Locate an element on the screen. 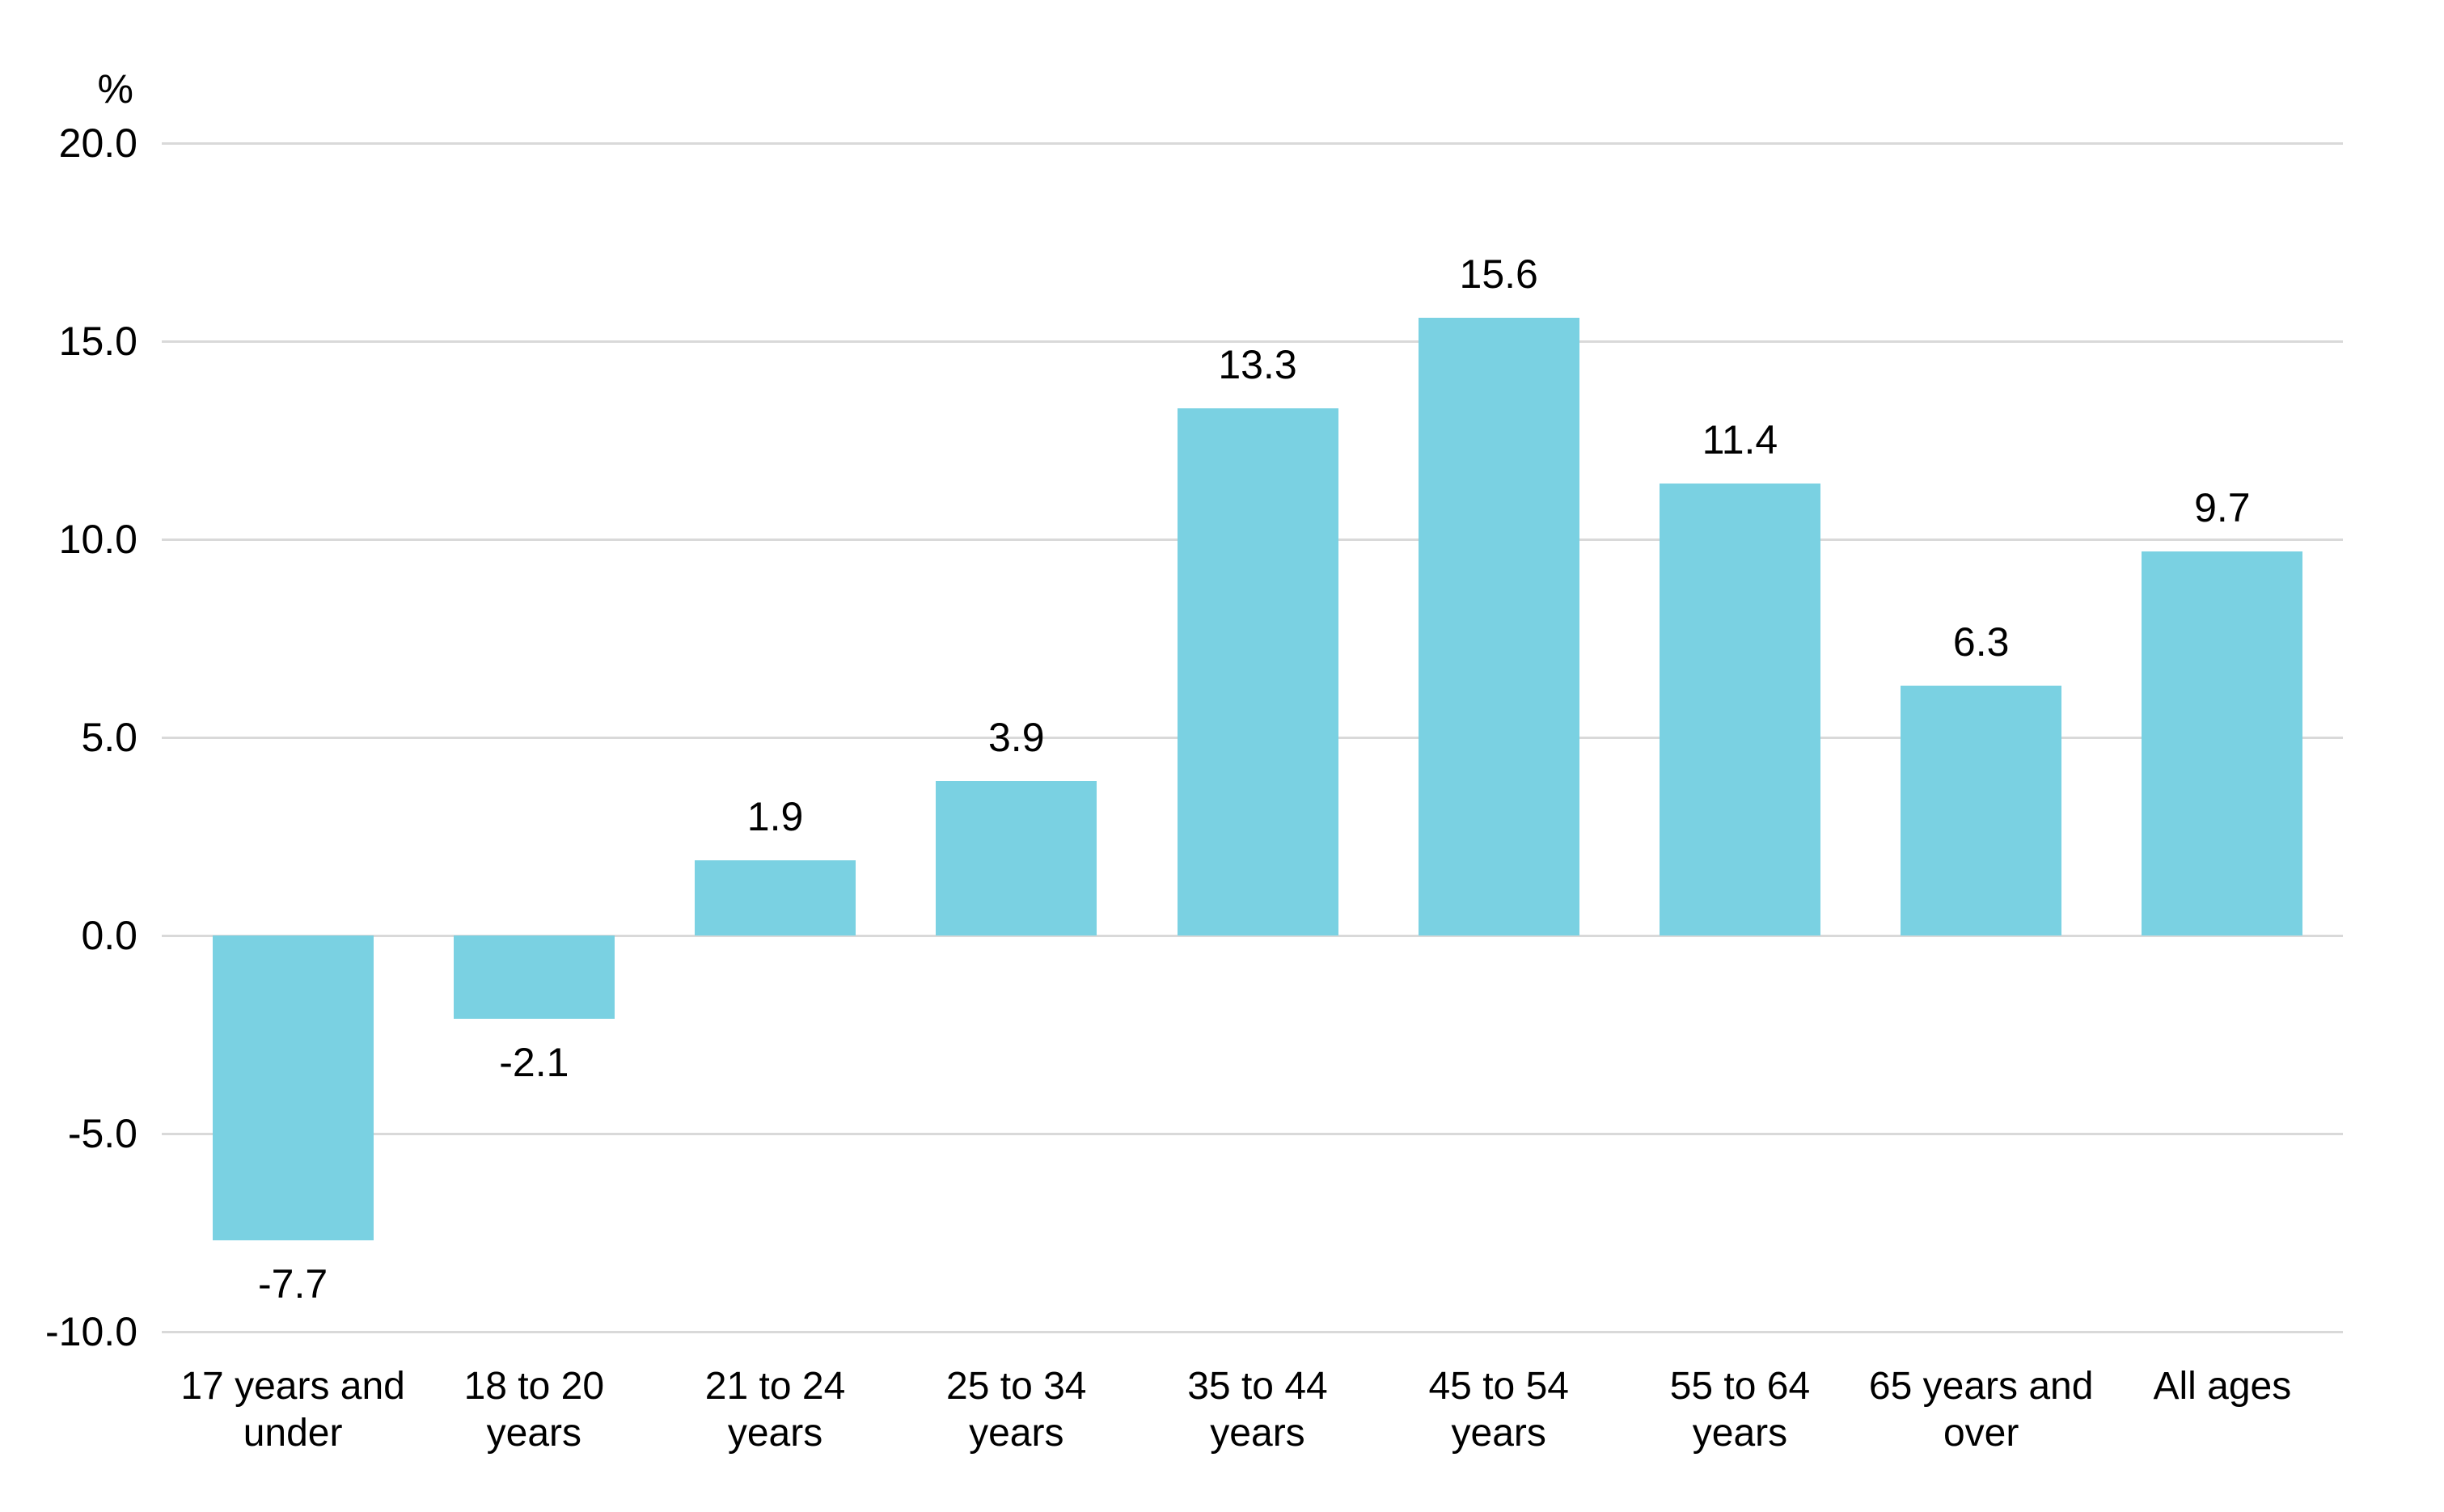  bar-value-label: -7.7 is located at coordinates (293, 1284).